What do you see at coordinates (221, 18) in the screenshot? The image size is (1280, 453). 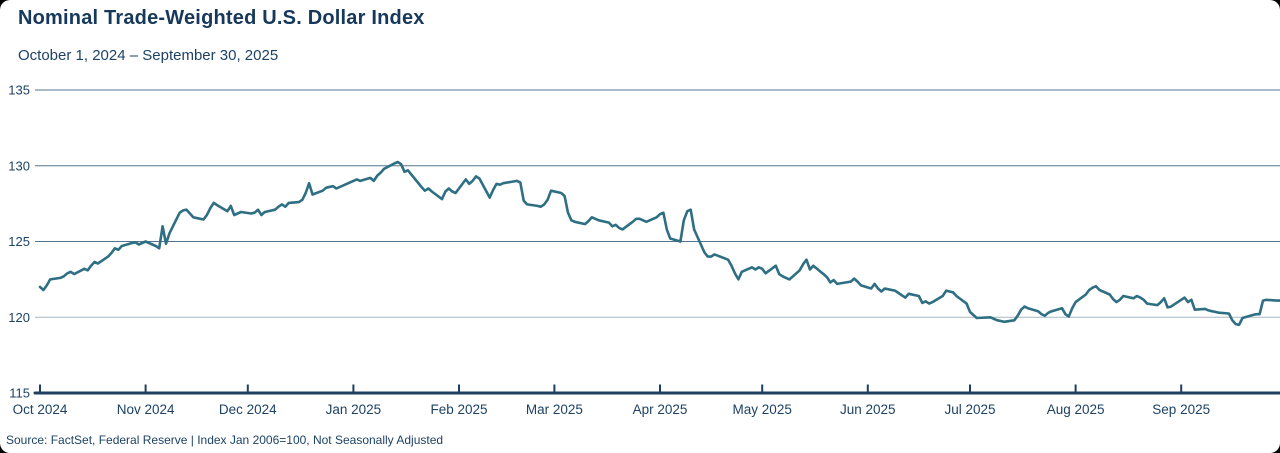 I see `chart-title: Nominal Trade-Weighted U.S. Dollar Index` at bounding box center [221, 18].